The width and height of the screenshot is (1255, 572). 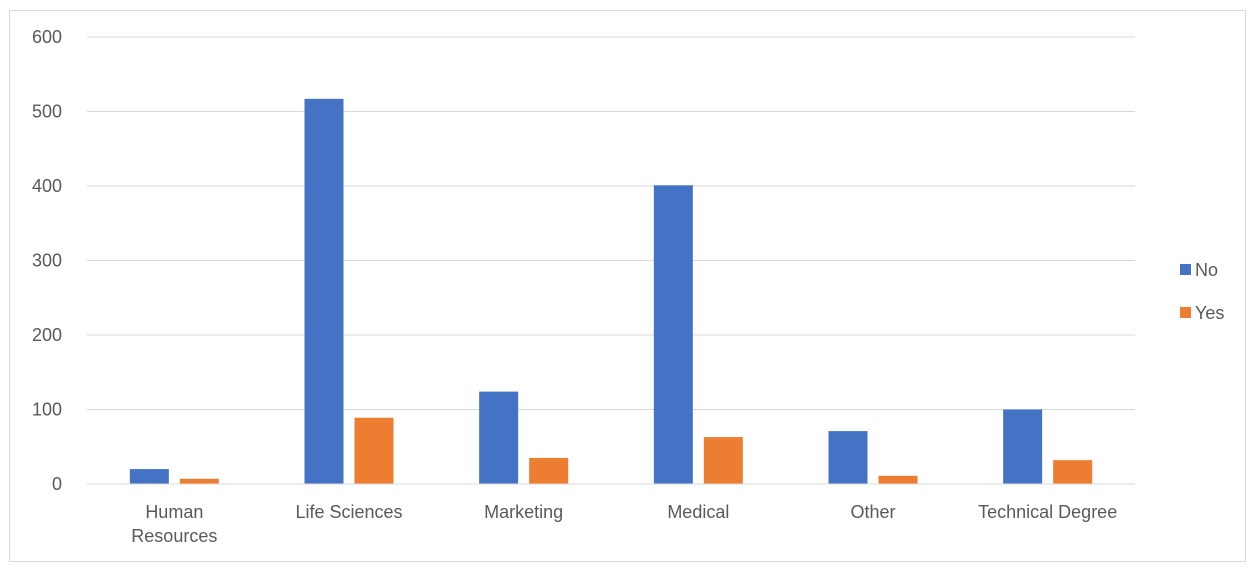 I want to click on x-tick-label: Other, so click(x=872, y=512).